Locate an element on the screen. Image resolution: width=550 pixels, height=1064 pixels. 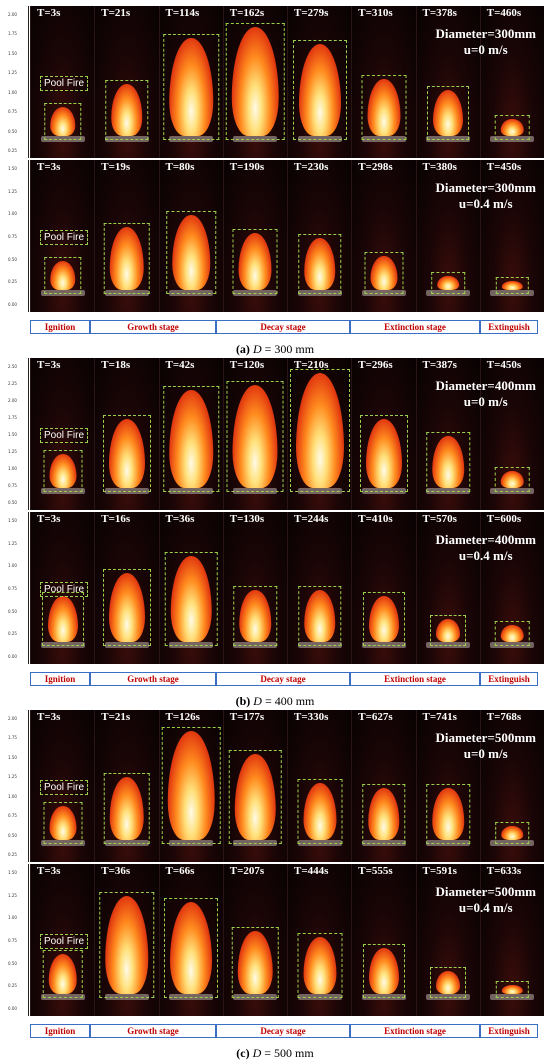
time-label: T=207s is located at coordinates (247, 871).